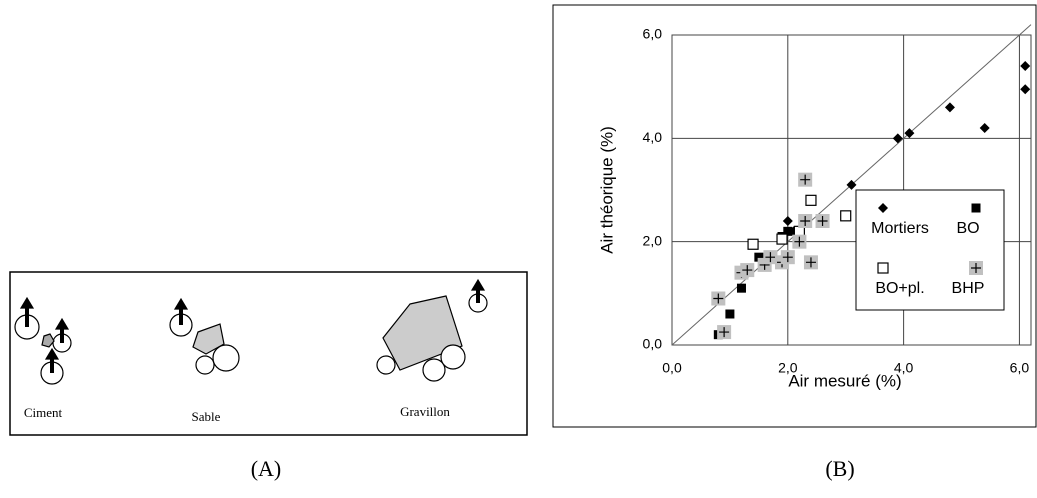  I want to click on legend-label: BO, so click(967, 228).